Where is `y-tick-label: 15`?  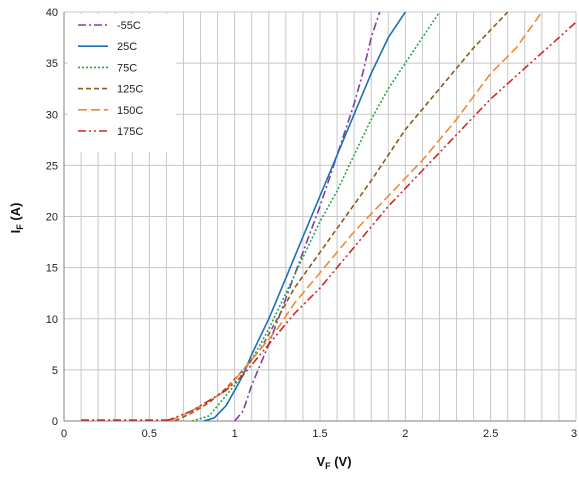 y-tick-label: 15 is located at coordinates (52, 269).